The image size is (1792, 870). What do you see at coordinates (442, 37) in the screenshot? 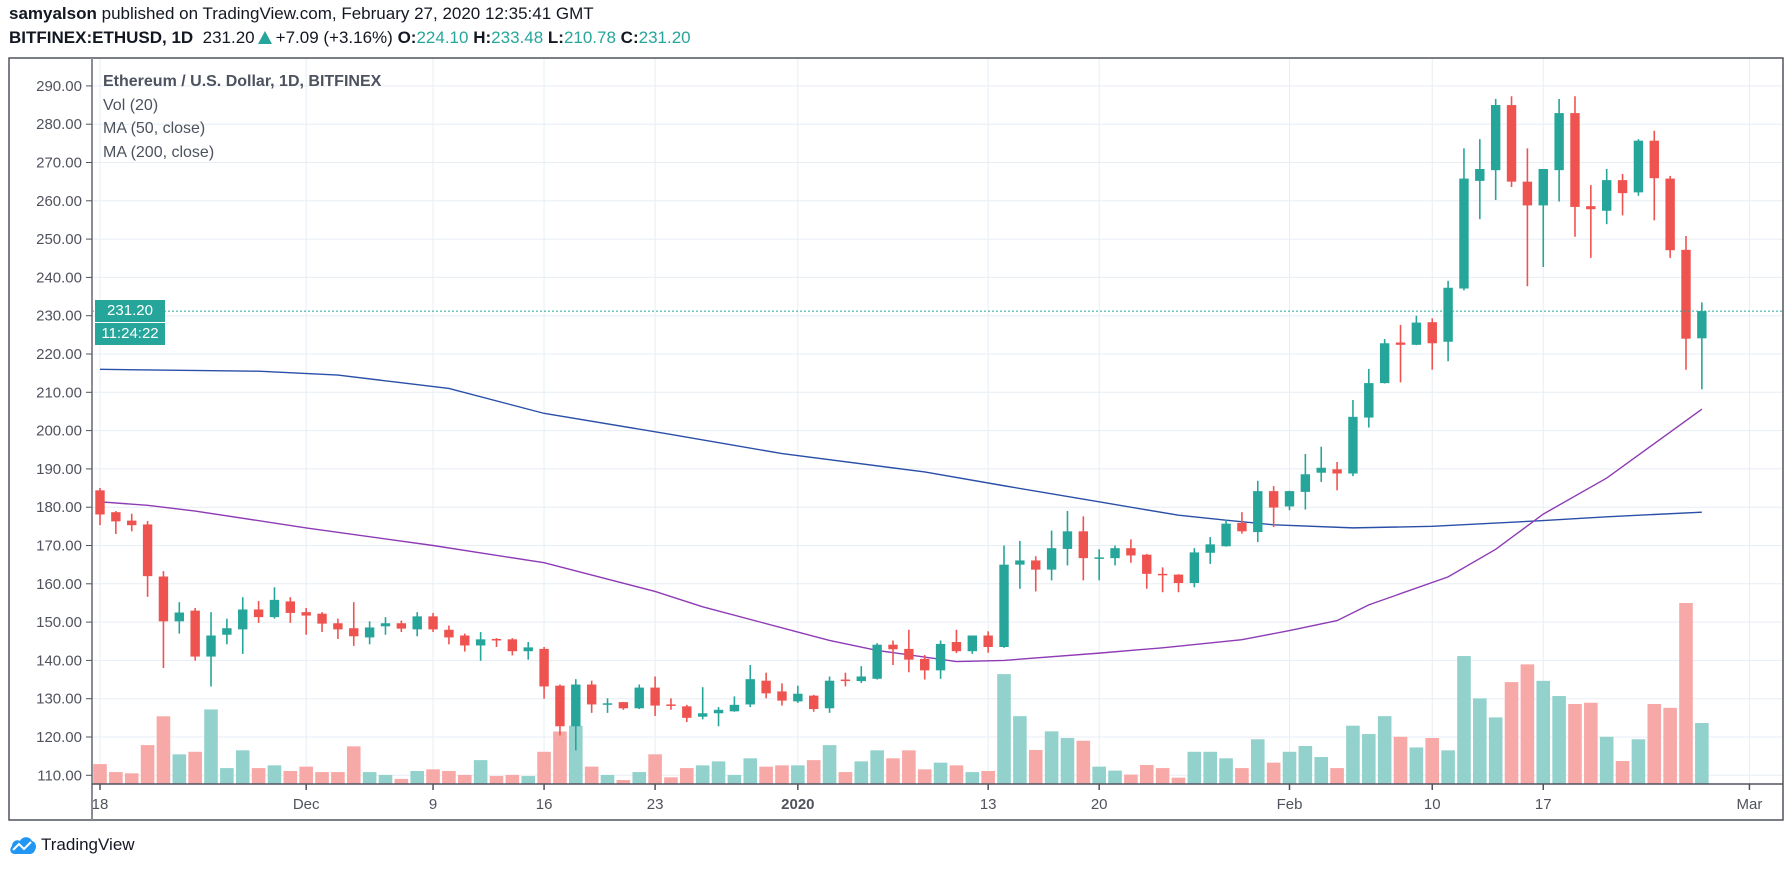
I see `open-value: 224.10` at bounding box center [442, 37].